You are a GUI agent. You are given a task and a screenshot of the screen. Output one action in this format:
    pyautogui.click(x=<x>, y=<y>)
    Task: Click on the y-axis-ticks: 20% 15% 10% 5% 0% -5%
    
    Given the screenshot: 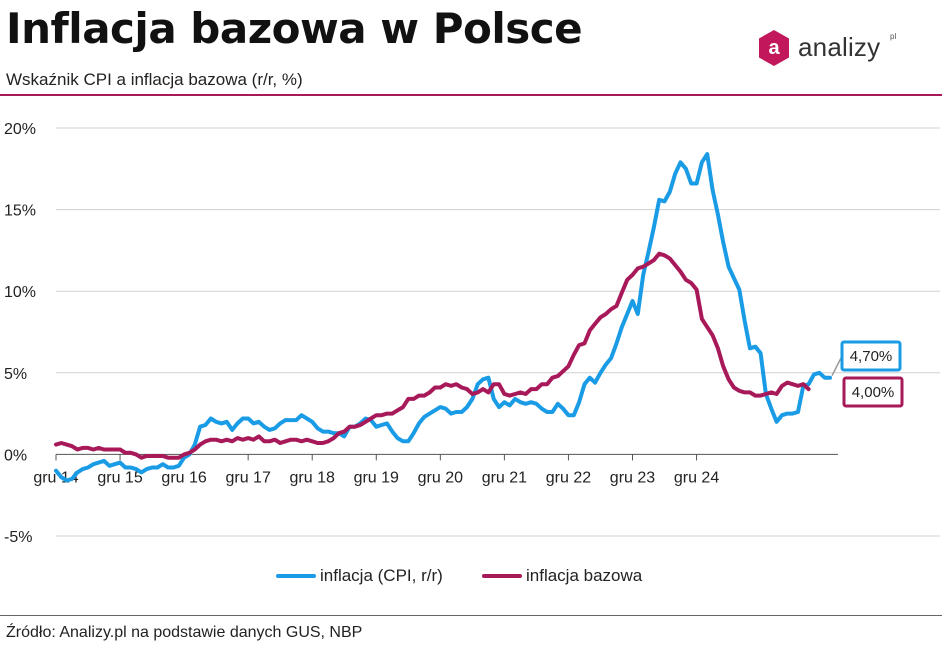 What is the action you would take?
    pyautogui.click(x=20, y=333)
    